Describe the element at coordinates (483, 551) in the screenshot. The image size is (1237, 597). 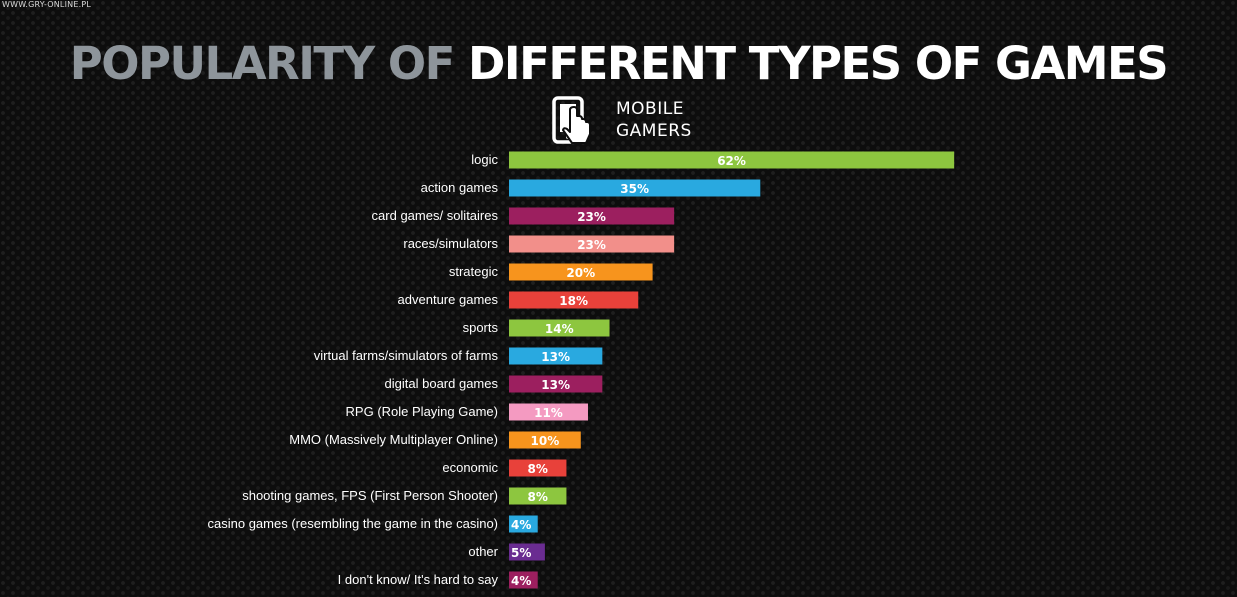
I see `category-label: other` at that location.